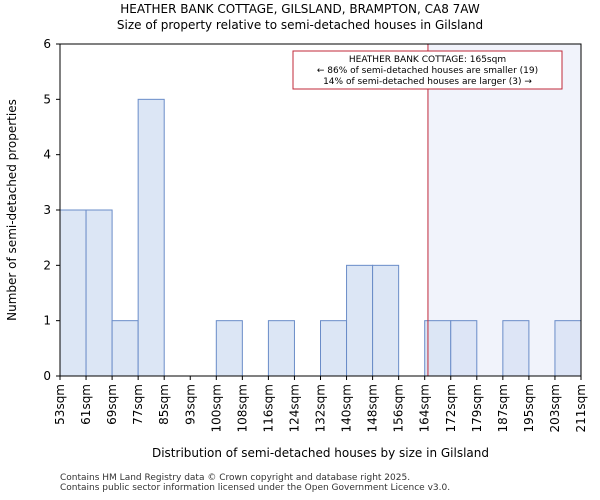  Describe the element at coordinates (47, 210) in the screenshot. I see `y-tick-label: 3` at that location.